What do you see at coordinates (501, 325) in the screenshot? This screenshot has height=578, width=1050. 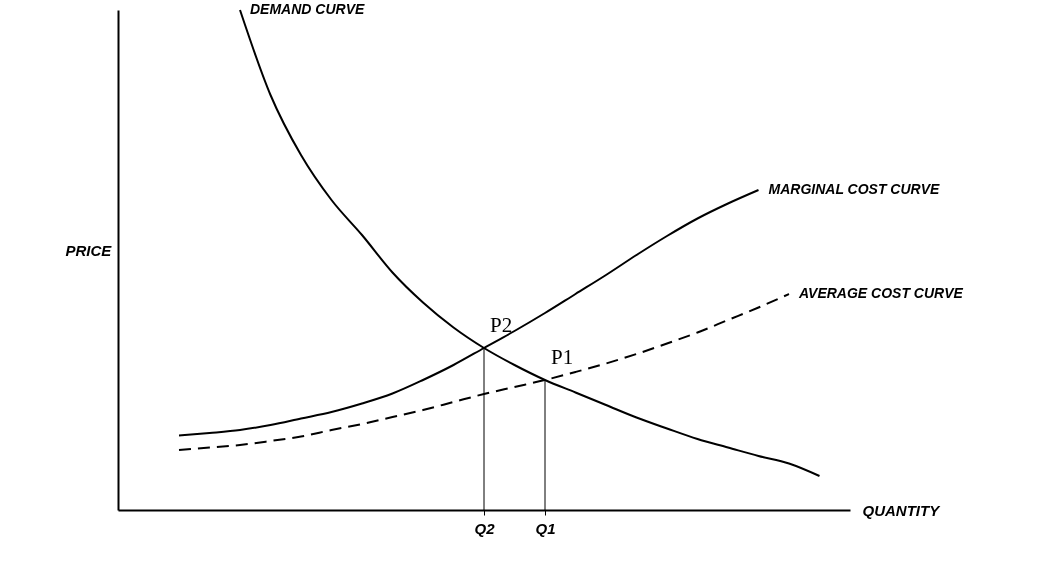 I see `annotation: P2` at bounding box center [501, 325].